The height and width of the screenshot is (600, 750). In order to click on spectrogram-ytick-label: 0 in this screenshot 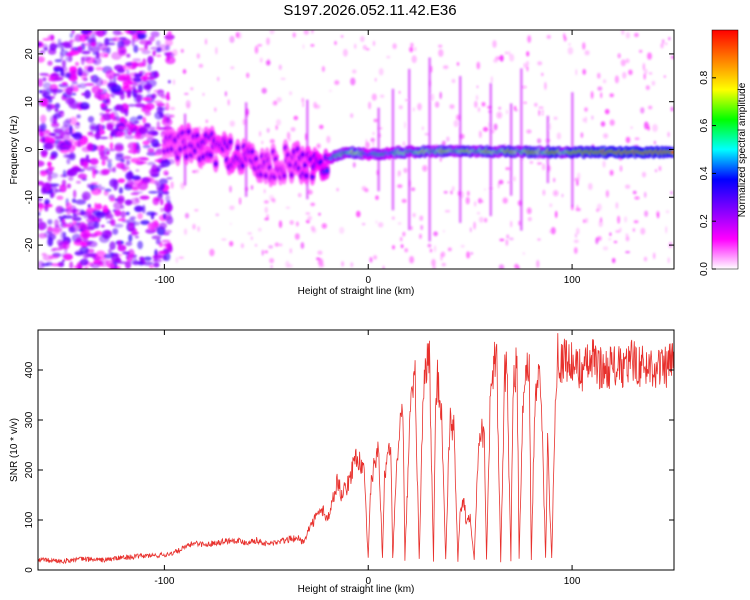, I will do `click(29, 149)`.